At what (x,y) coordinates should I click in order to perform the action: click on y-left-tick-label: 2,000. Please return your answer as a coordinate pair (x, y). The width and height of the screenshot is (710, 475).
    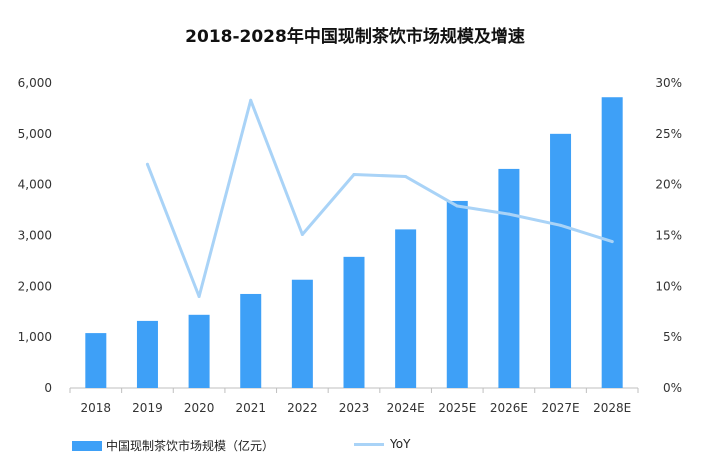
    Looking at the image, I should click on (35, 286).